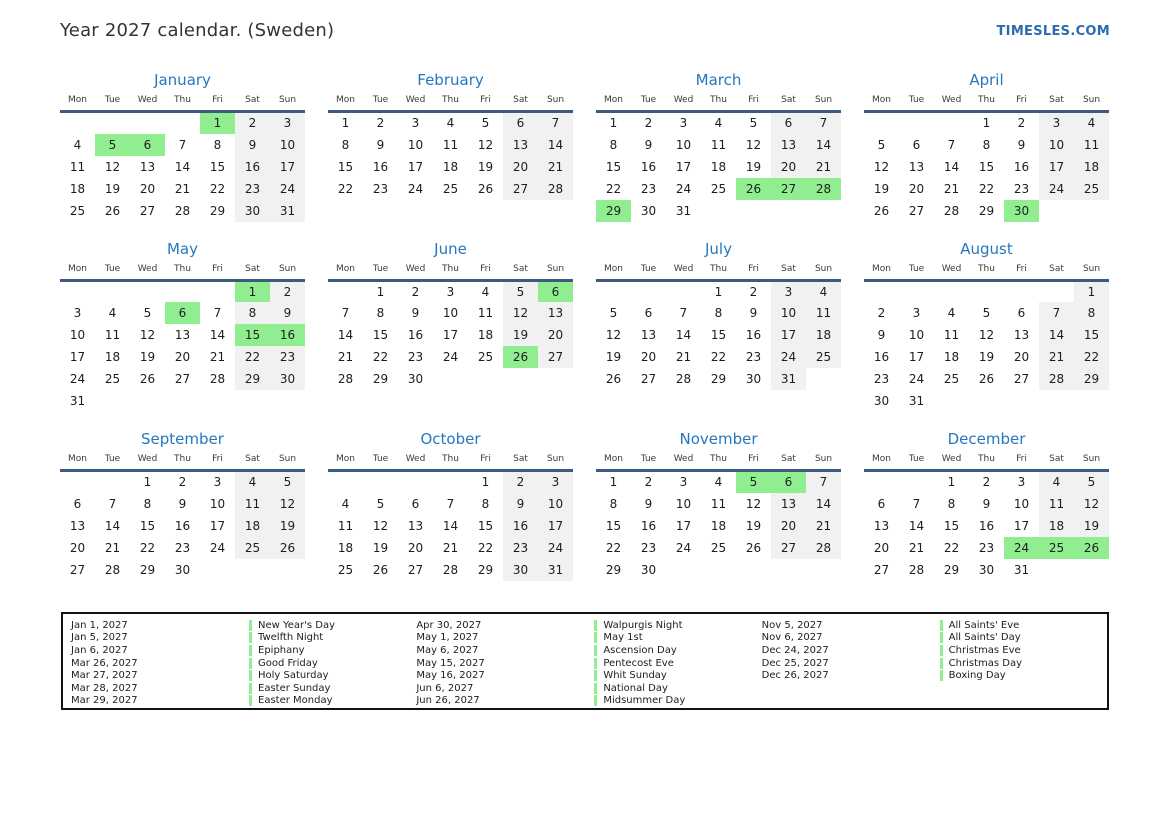  Describe the element at coordinates (795, 663) in the screenshot. I see `legend-date: Dec 25, 2027` at that location.